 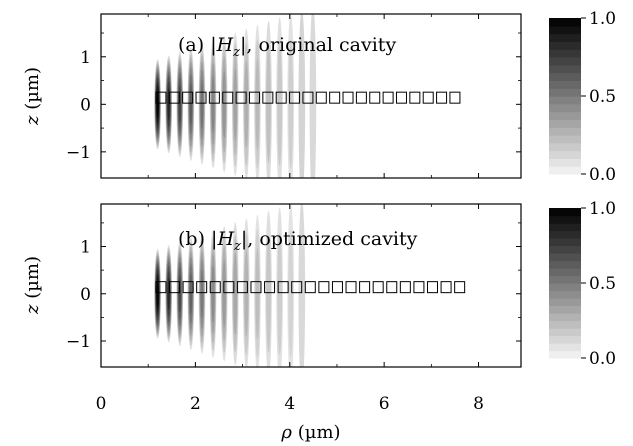 I want to click on x-tick-labels: 0 2 4 6 8, so click(x=290, y=404).